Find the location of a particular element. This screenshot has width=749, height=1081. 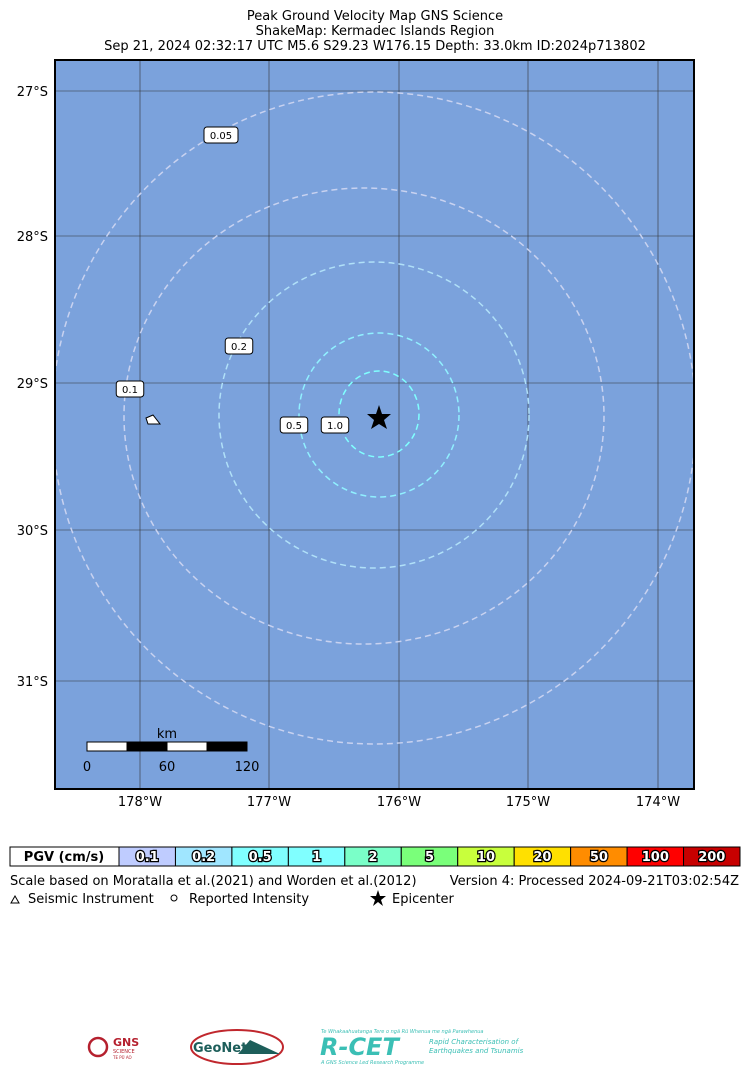

legend-label: 0.1 is located at coordinates (147, 857).